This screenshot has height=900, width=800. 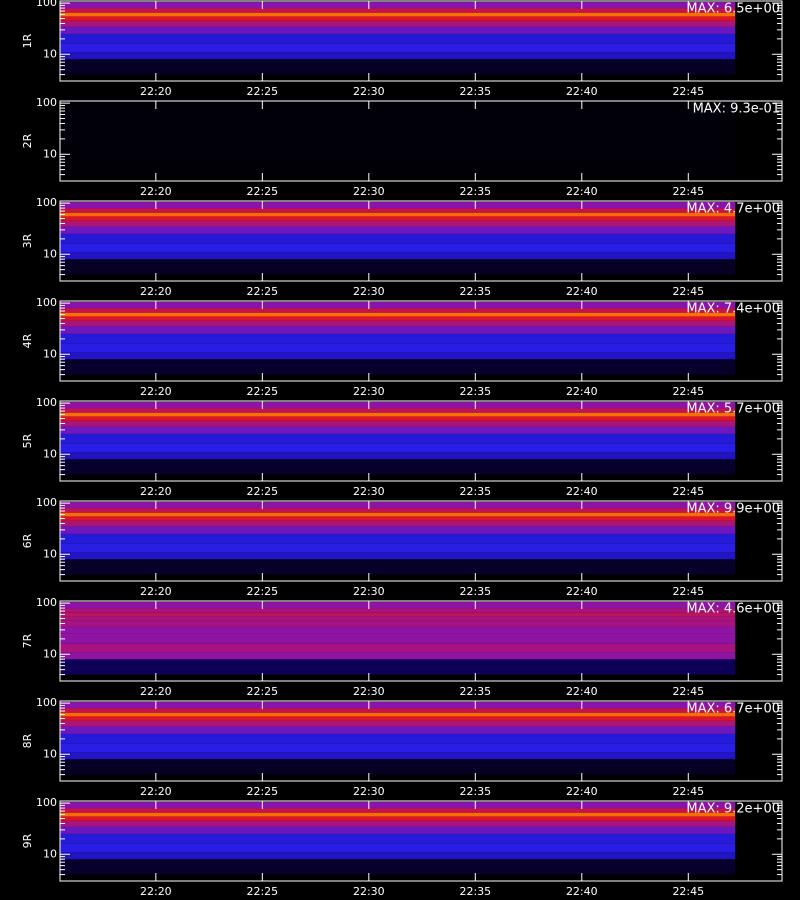 I want to click on y-axis-label: 2R, so click(x=27, y=140).